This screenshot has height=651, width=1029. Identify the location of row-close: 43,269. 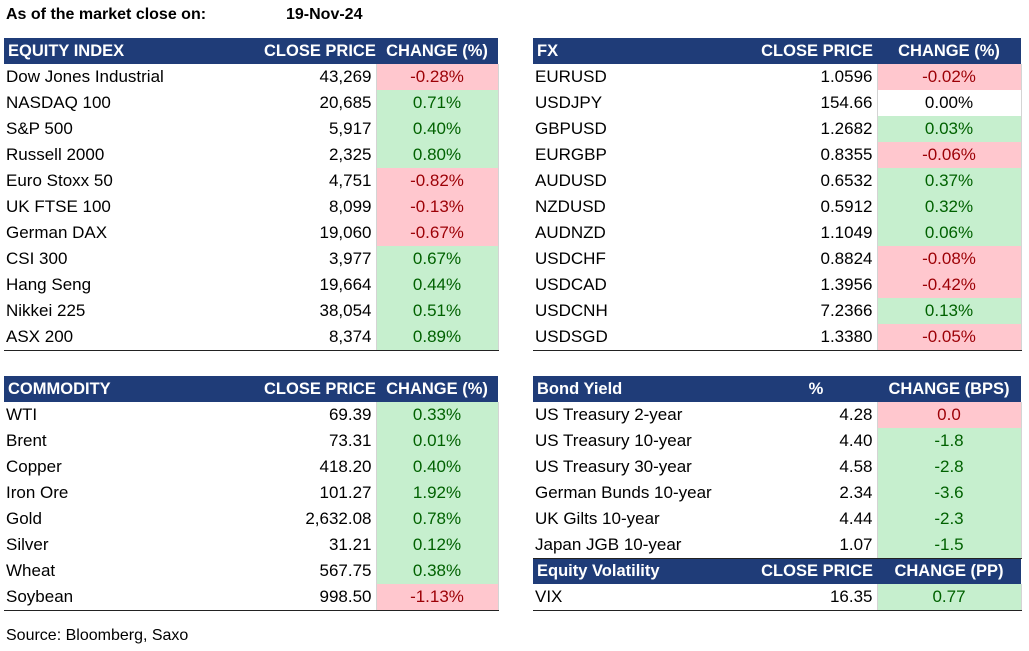
(345, 76).